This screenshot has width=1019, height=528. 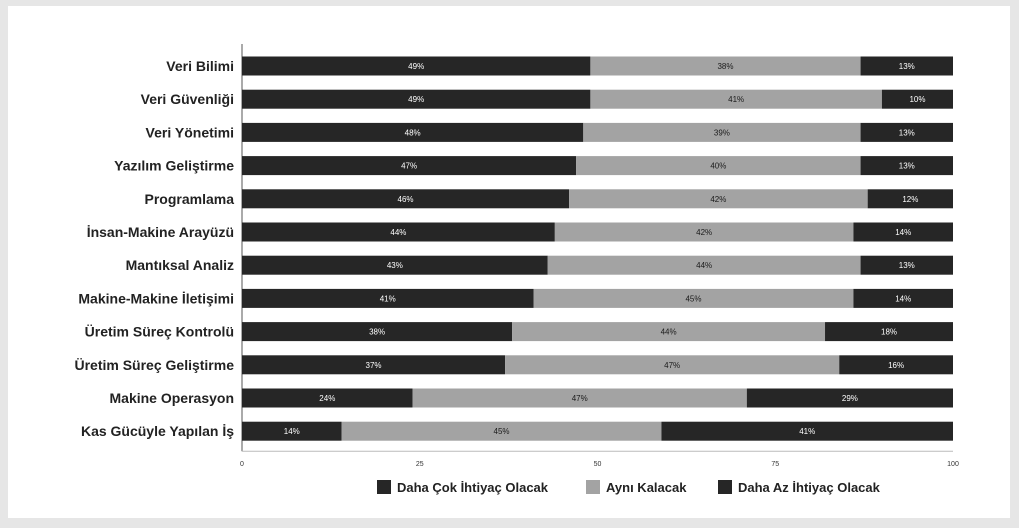 I want to click on data-label: 37%, so click(x=374, y=365).